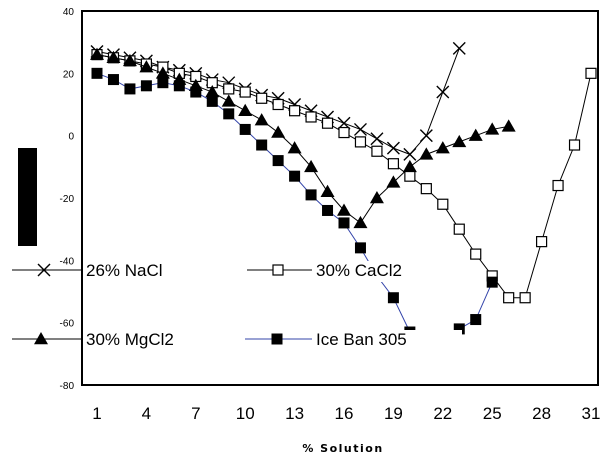 The width and height of the screenshot is (603, 458). I want to click on x-tick-label: 4, so click(146, 413).